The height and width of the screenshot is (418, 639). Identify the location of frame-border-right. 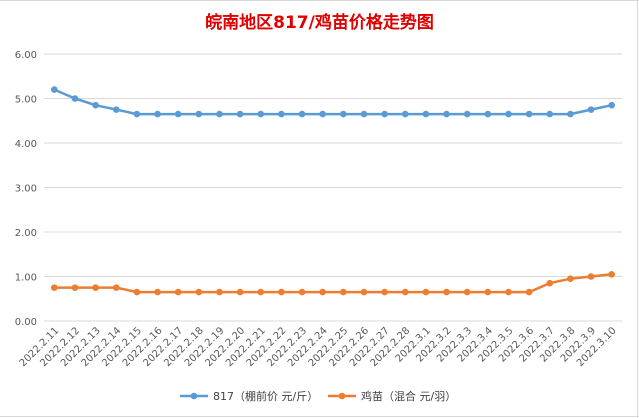
(637, 209).